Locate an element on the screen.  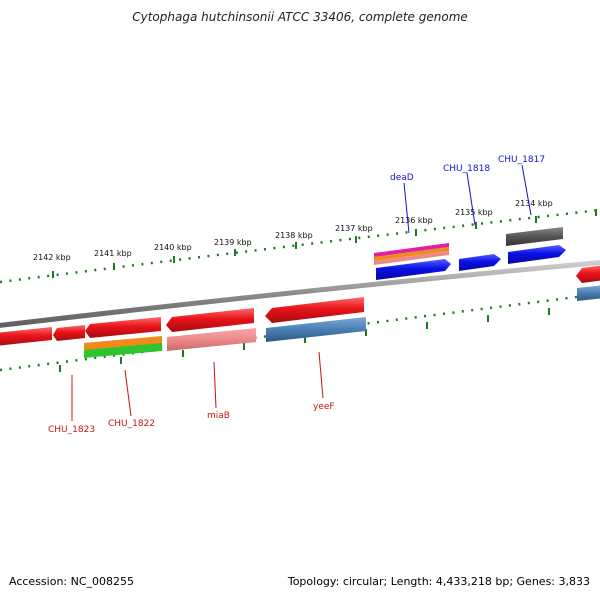
scale-label: 2135 kbp is located at coordinates (474, 212).